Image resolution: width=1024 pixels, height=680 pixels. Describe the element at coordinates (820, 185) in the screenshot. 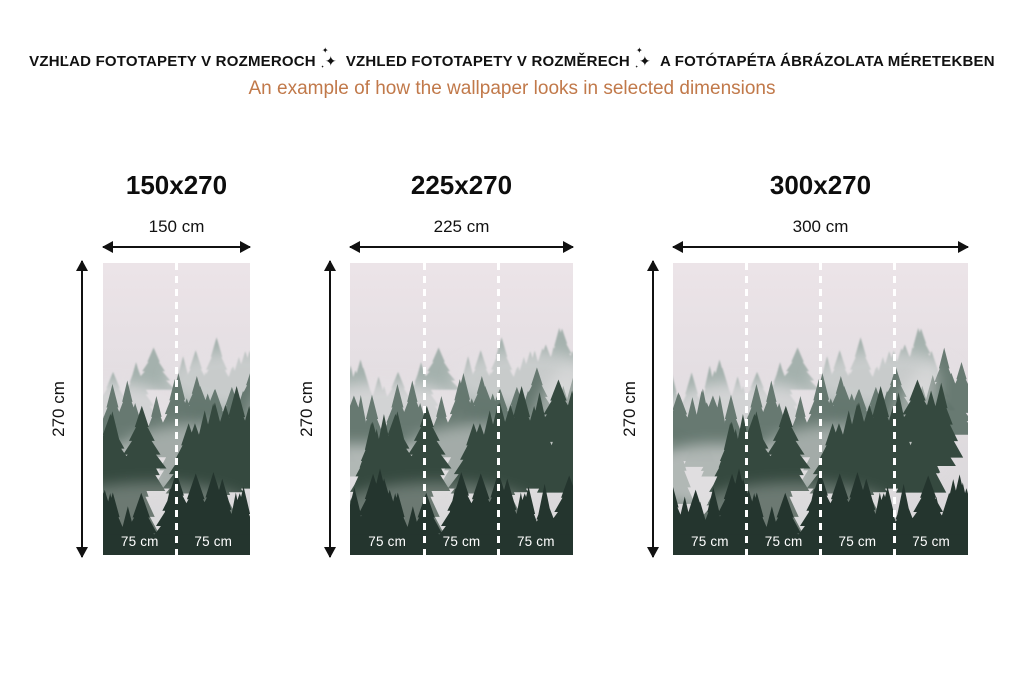

I see `panel-title: 300x270` at that location.